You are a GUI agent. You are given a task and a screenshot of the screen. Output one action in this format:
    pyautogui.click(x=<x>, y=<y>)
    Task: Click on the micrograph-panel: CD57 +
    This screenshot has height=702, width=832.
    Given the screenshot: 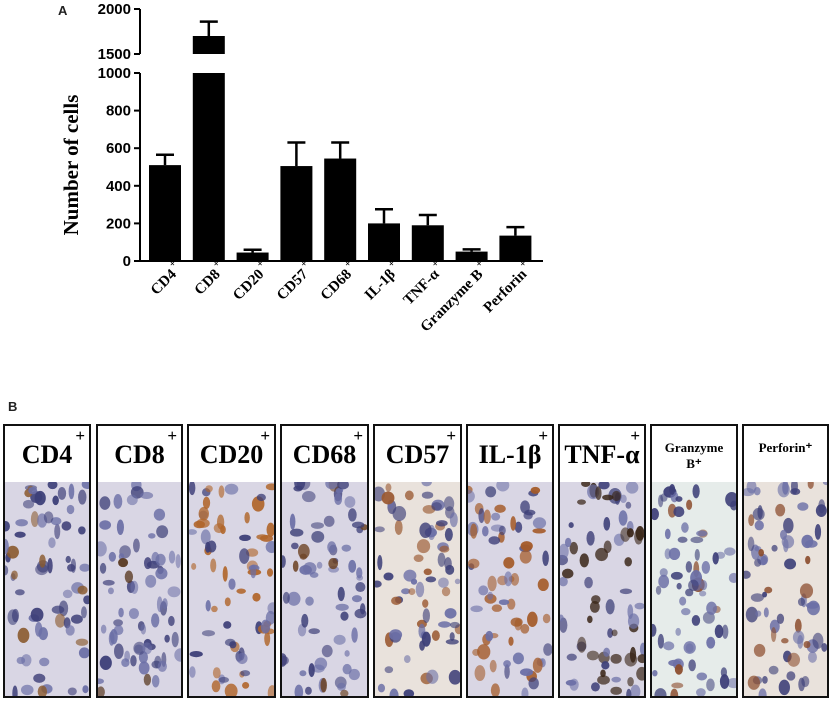 What is the action you would take?
    pyautogui.click(x=417, y=561)
    